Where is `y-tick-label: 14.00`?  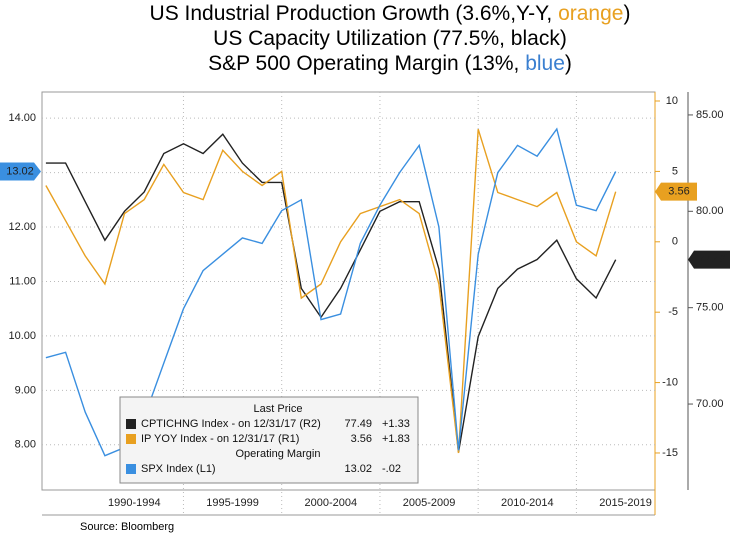 y-tick-label: 14.00 is located at coordinates (22, 118).